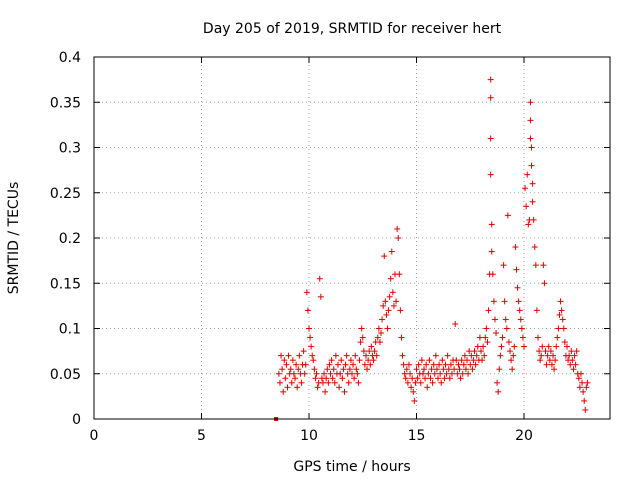 This screenshot has height=480, width=640. I want to click on y-tick-label: 0.05, so click(65, 375).